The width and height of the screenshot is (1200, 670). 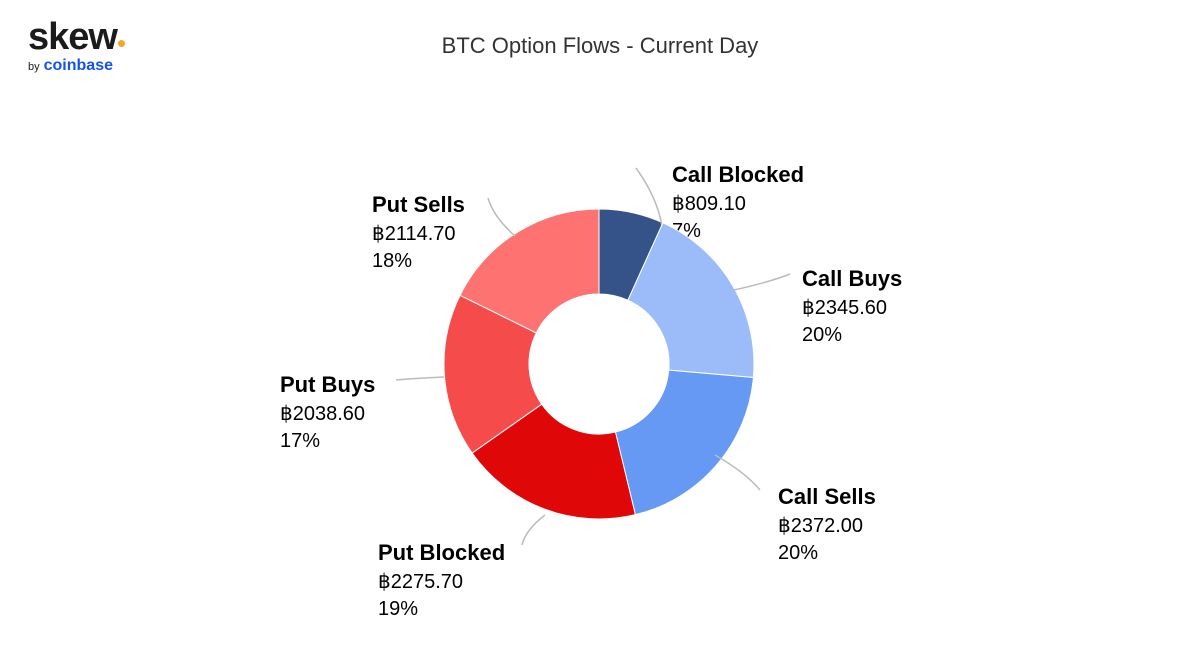 I want to click on data-label: Call Buys ฿2345.60 20%, so click(x=852, y=306).